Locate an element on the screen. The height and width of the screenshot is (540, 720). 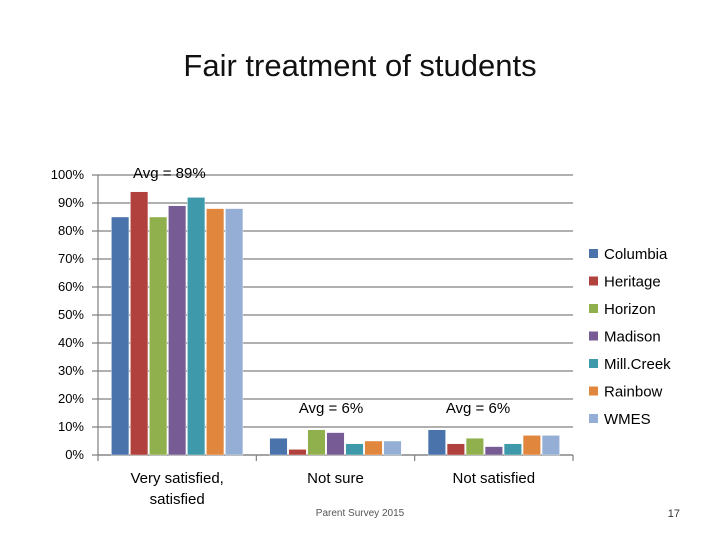
x-category-label: satisfied is located at coordinates (177, 499).